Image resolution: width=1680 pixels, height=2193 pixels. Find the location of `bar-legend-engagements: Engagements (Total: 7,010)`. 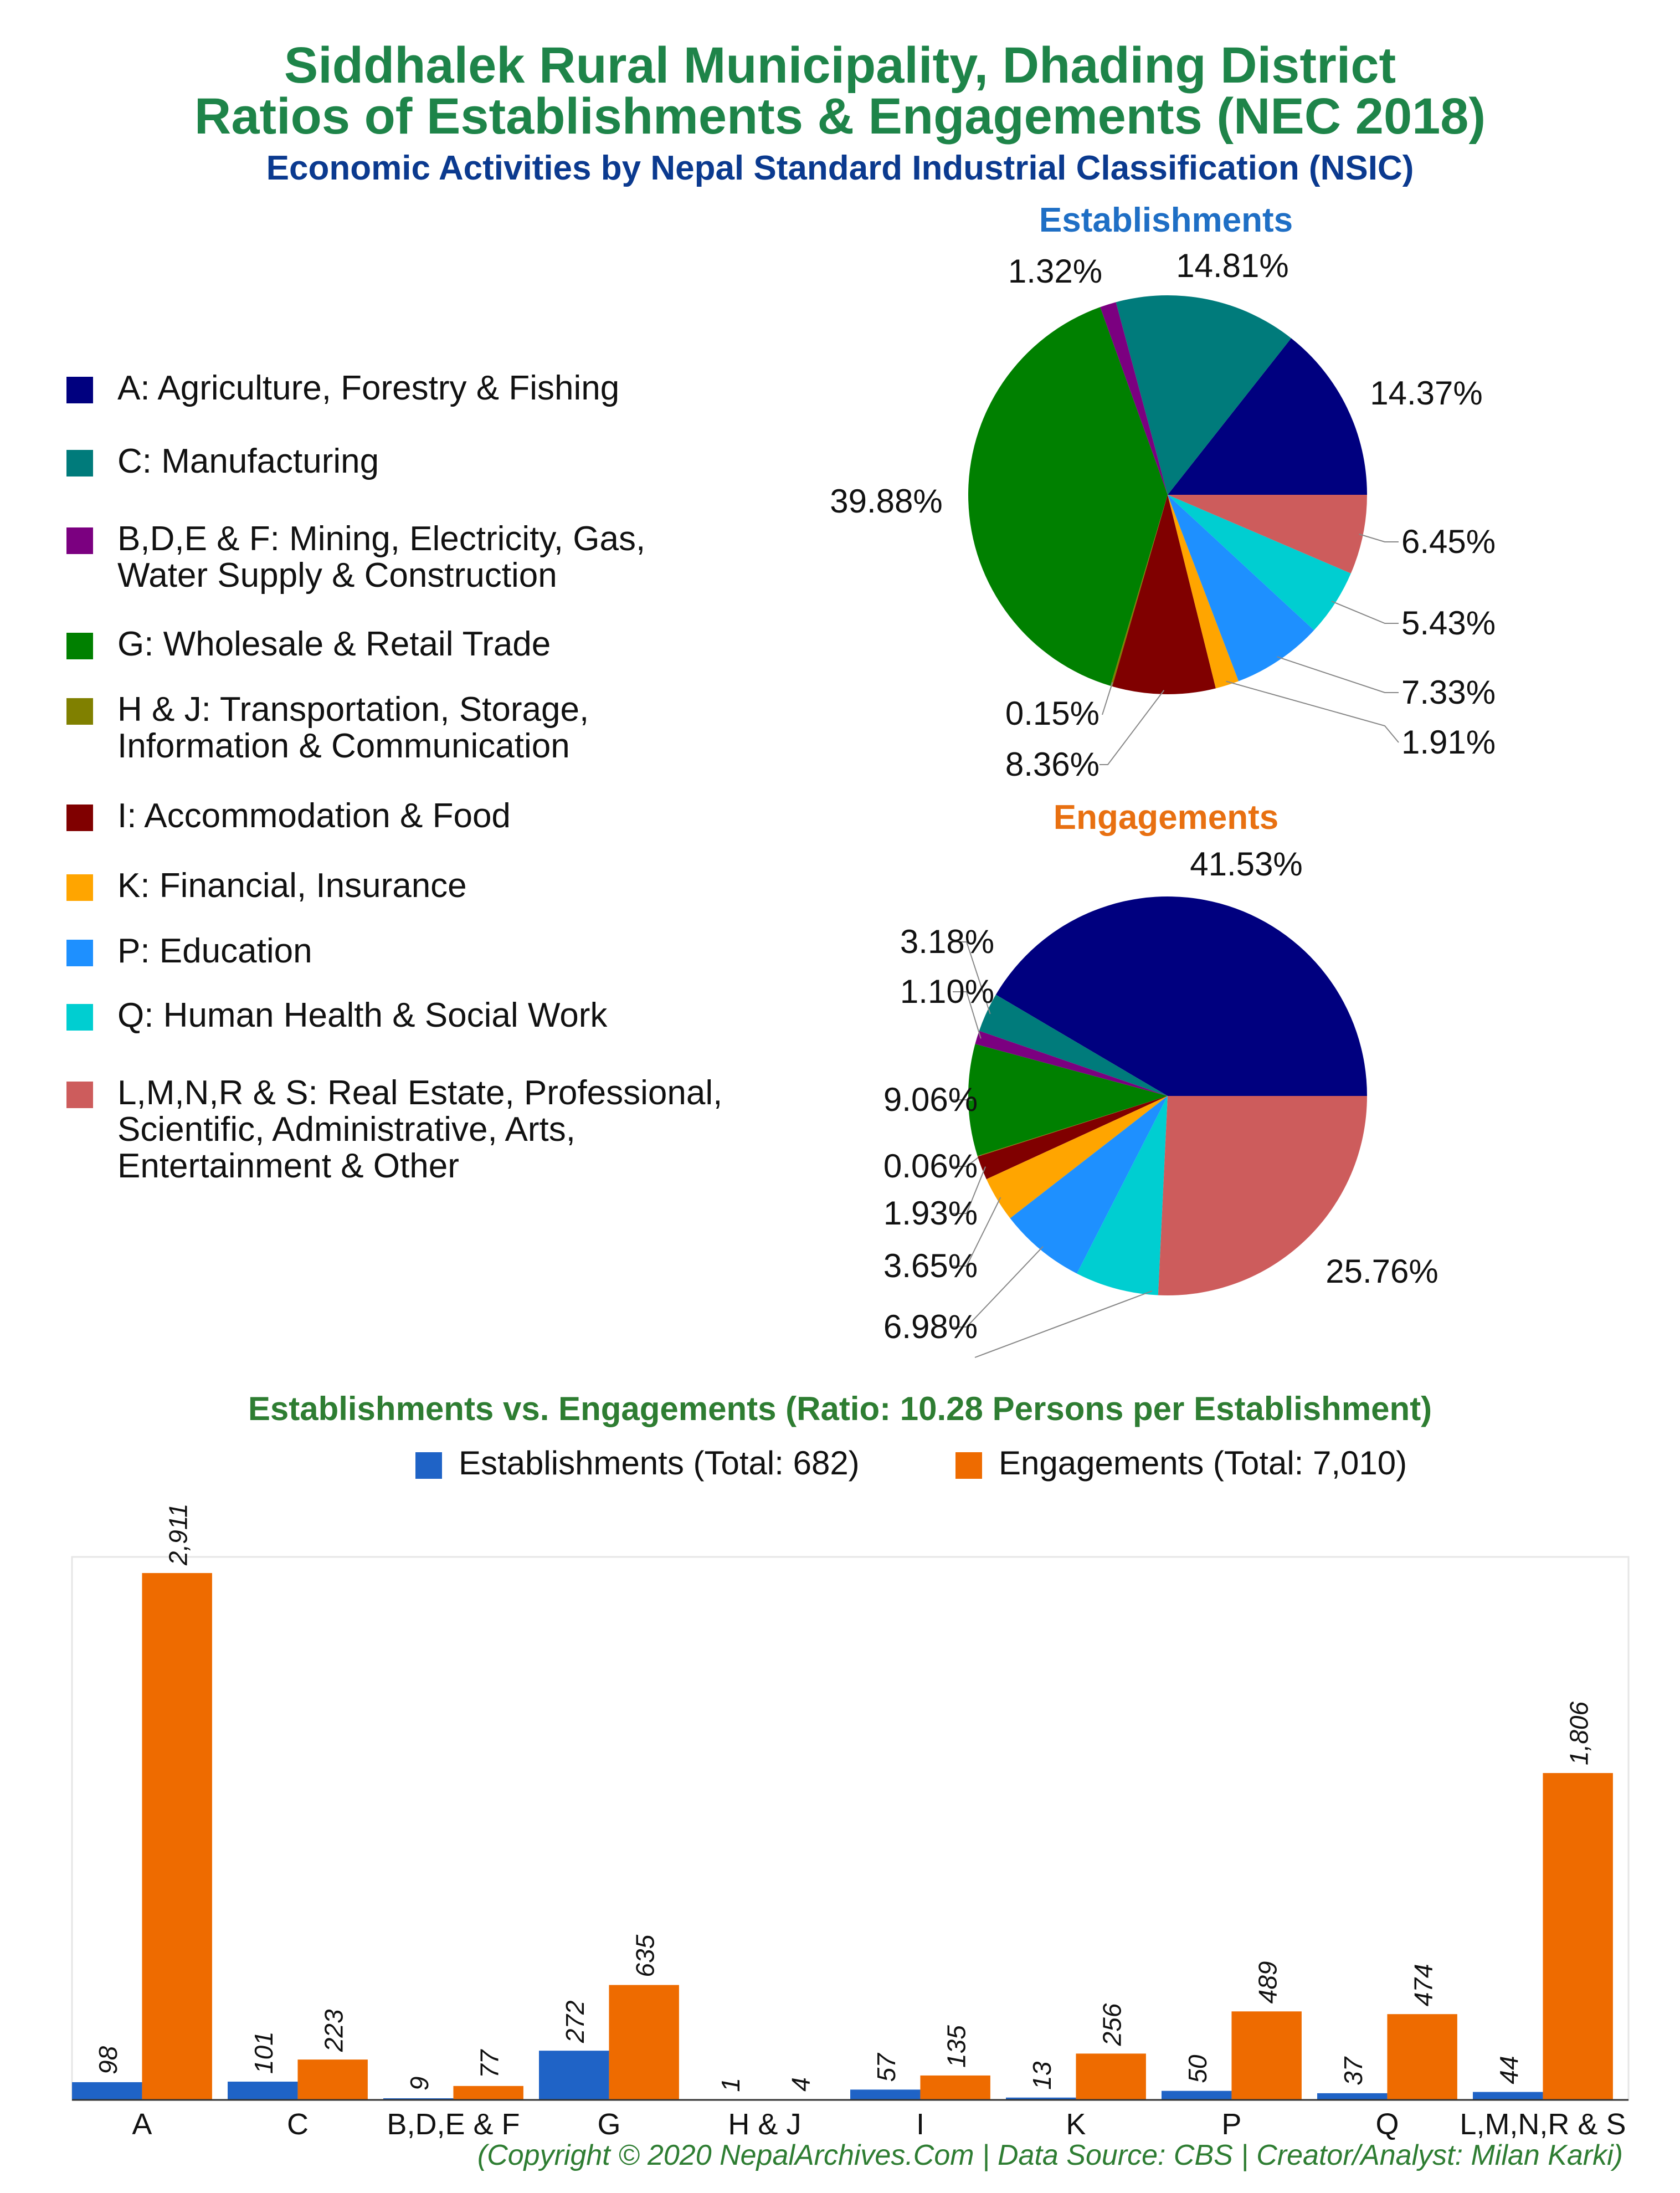

bar-legend-engagements: Engagements (Total: 7,010) is located at coordinates (1181, 1463).